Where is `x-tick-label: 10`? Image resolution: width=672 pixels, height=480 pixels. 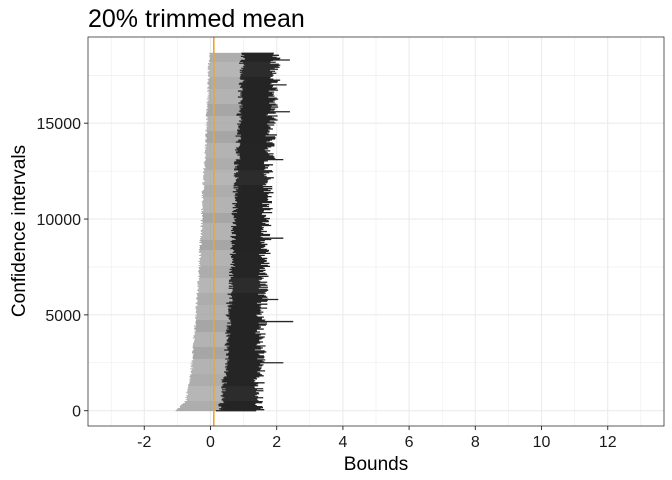 x-tick-label: 10 is located at coordinates (542, 442).